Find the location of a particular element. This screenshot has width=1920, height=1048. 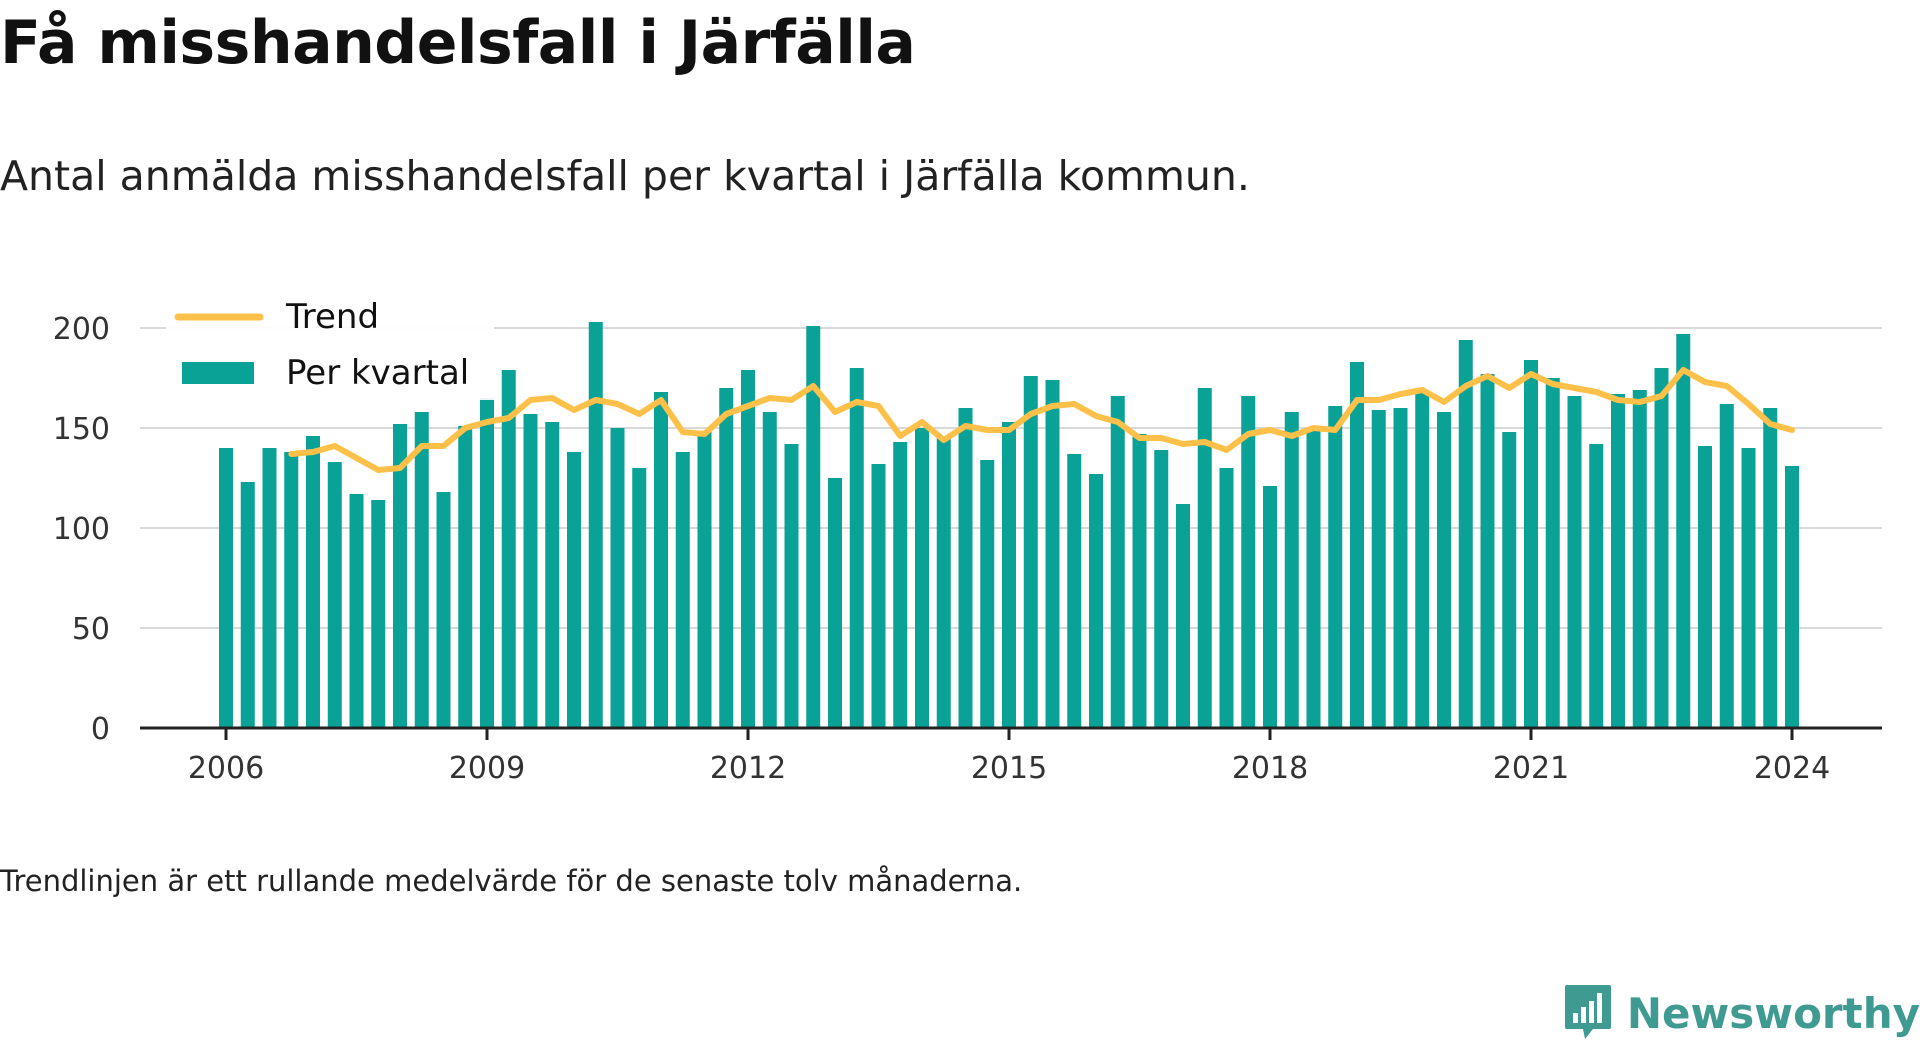

line-series-trend is located at coordinates (1041, 420).